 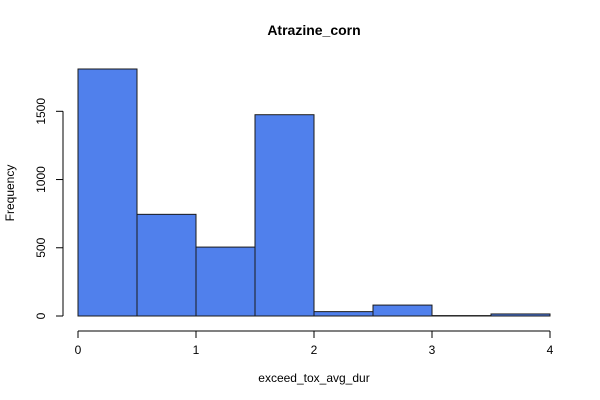 I want to click on y-tick-label: 1500, so click(x=41, y=111).